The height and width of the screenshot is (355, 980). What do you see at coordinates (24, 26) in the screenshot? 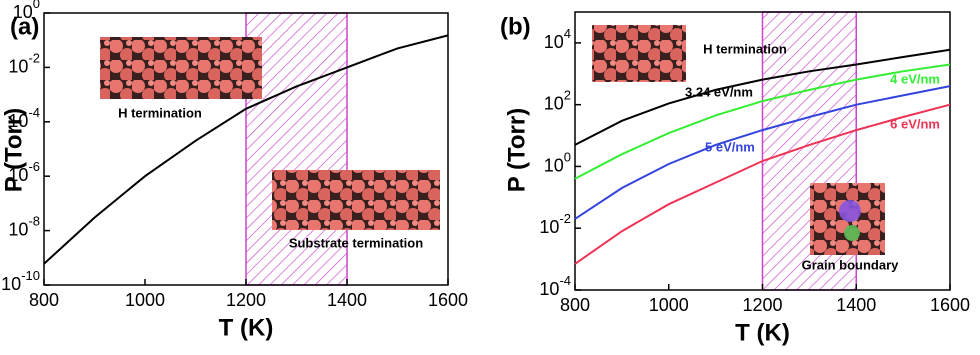
I see `panel-label: (a)` at bounding box center [24, 26].